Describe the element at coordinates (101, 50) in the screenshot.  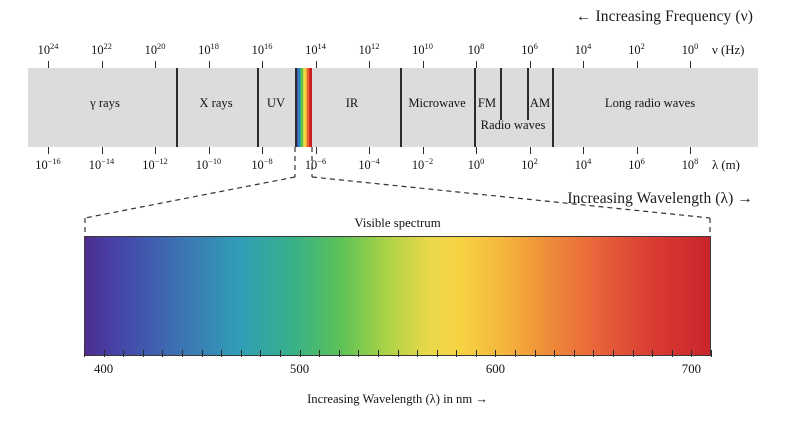
I see `frequency-tick-label: 10²²` at that location.